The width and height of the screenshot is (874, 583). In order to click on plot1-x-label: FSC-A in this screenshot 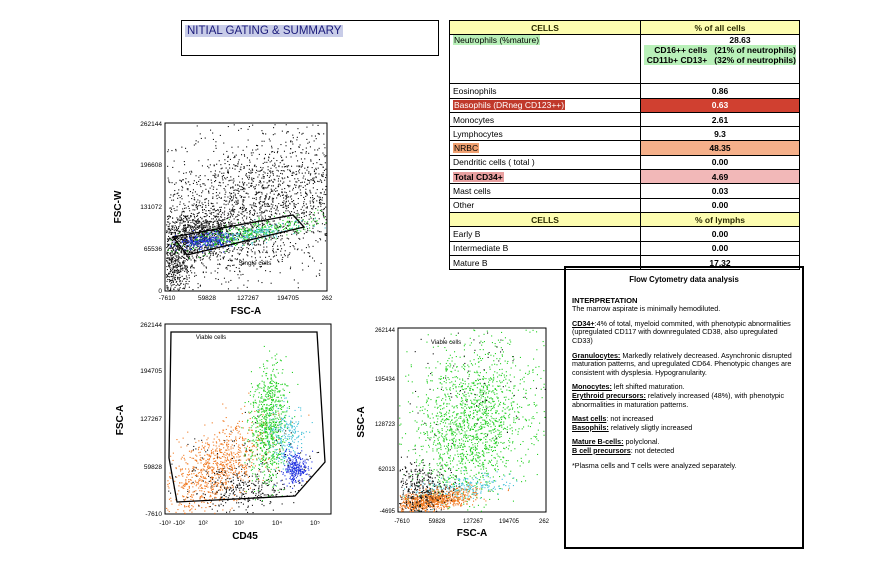, I will do `click(246, 311)`.